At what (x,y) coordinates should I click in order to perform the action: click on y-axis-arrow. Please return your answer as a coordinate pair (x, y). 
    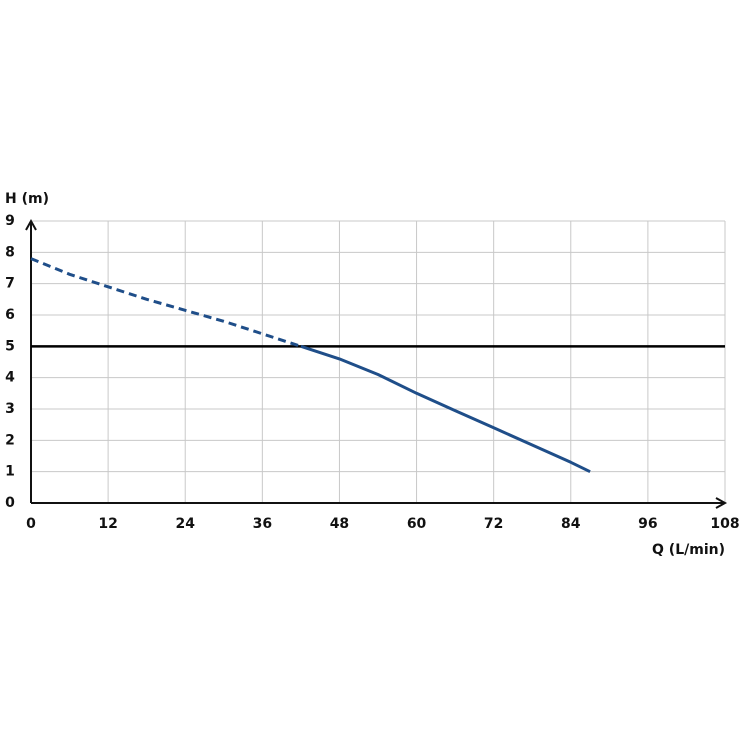
    Looking at the image, I should click on (31, 224).